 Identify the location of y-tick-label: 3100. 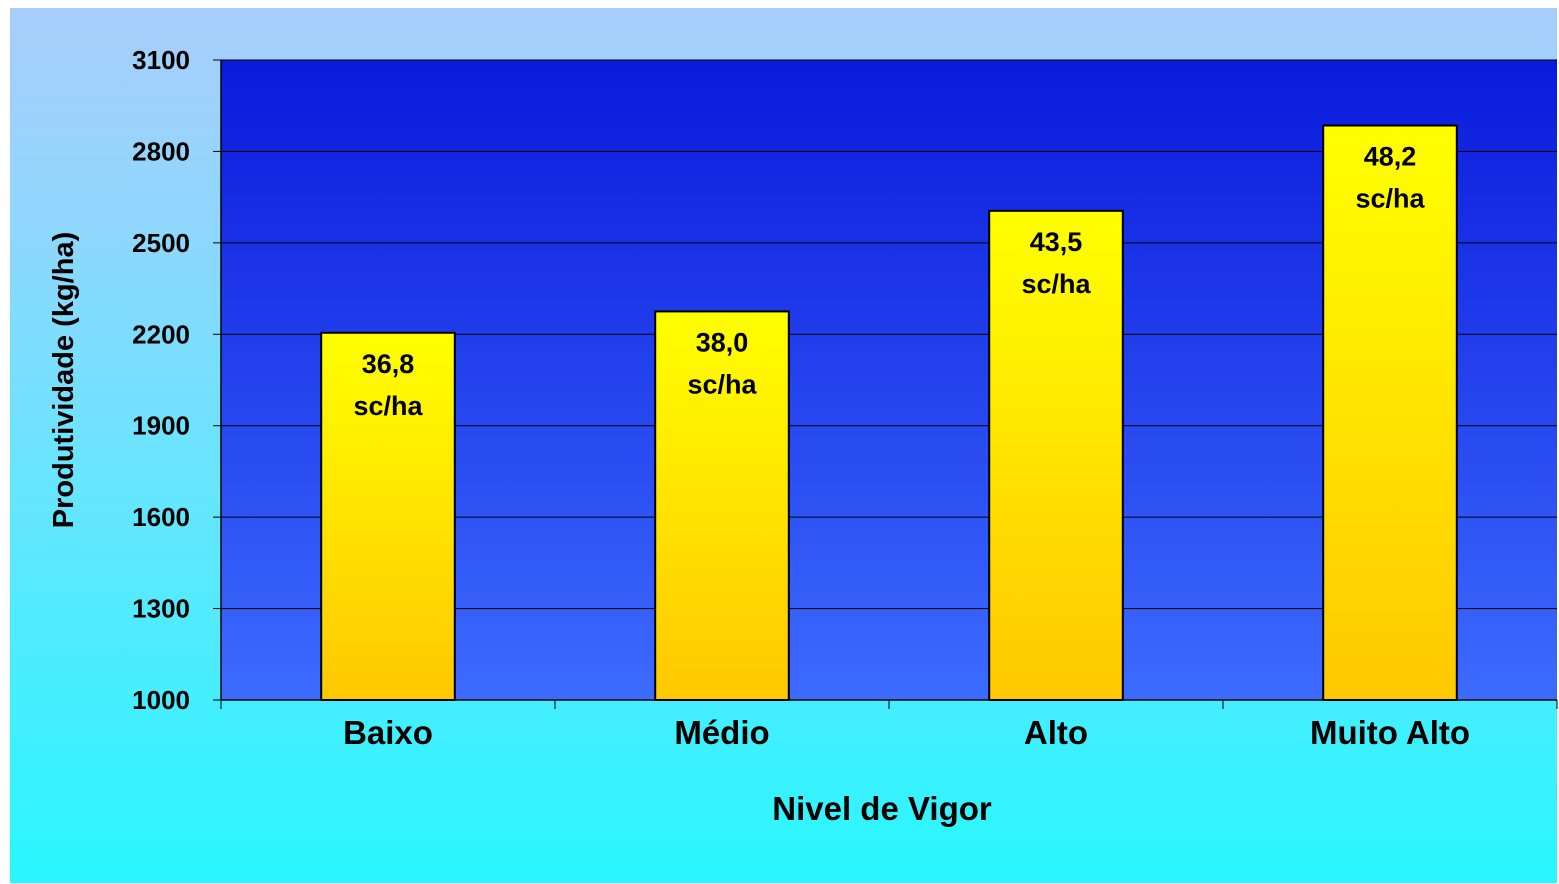
(161, 60).